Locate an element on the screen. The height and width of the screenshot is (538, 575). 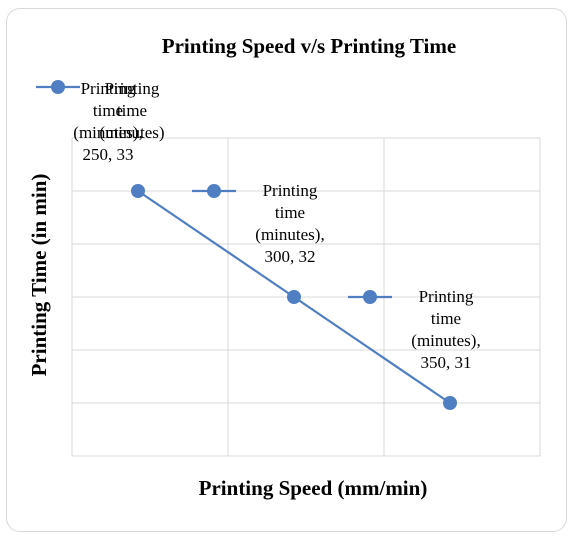
data-label: 250, 33 is located at coordinates (108, 154).